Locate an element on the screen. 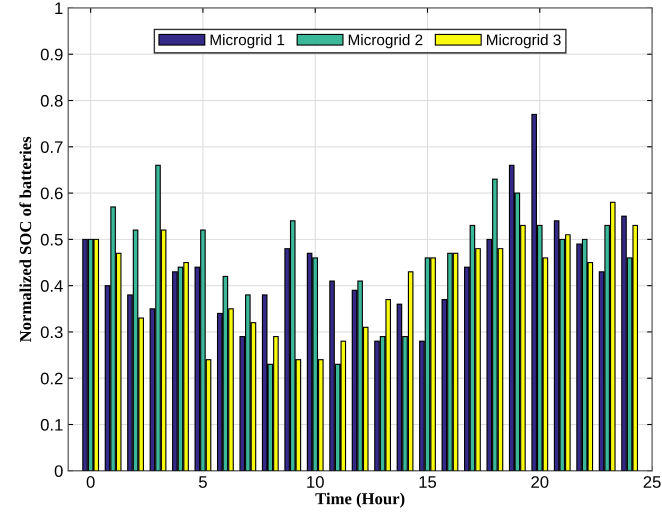 The width and height of the screenshot is (662, 529). y-axis-title: Normalized SOC of batteries is located at coordinates (25, 239).